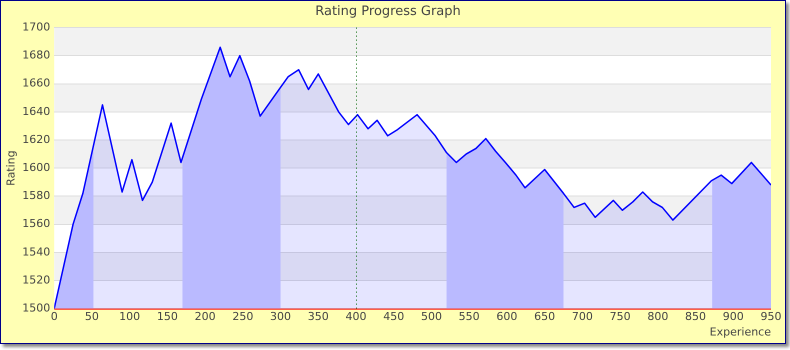 The image size is (790, 350). Describe the element at coordinates (129, 317) in the screenshot. I see `x-tick-label: 100` at that location.